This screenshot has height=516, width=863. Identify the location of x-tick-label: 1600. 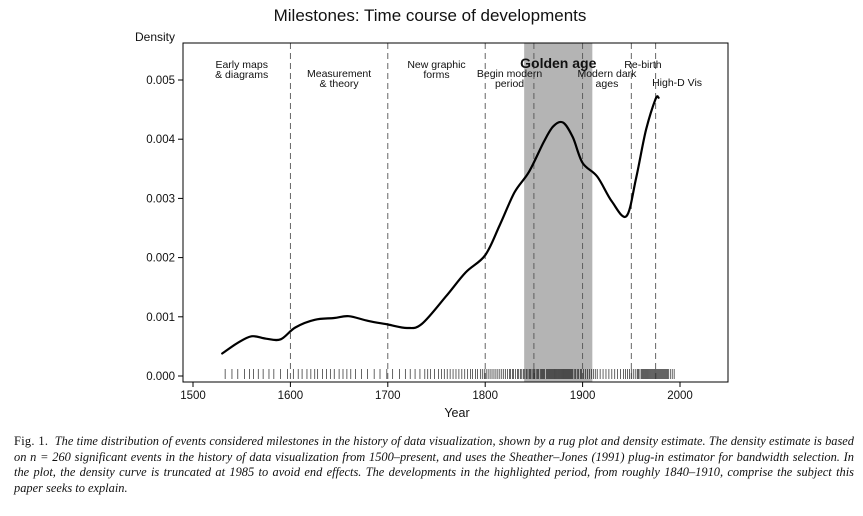
(291, 396).